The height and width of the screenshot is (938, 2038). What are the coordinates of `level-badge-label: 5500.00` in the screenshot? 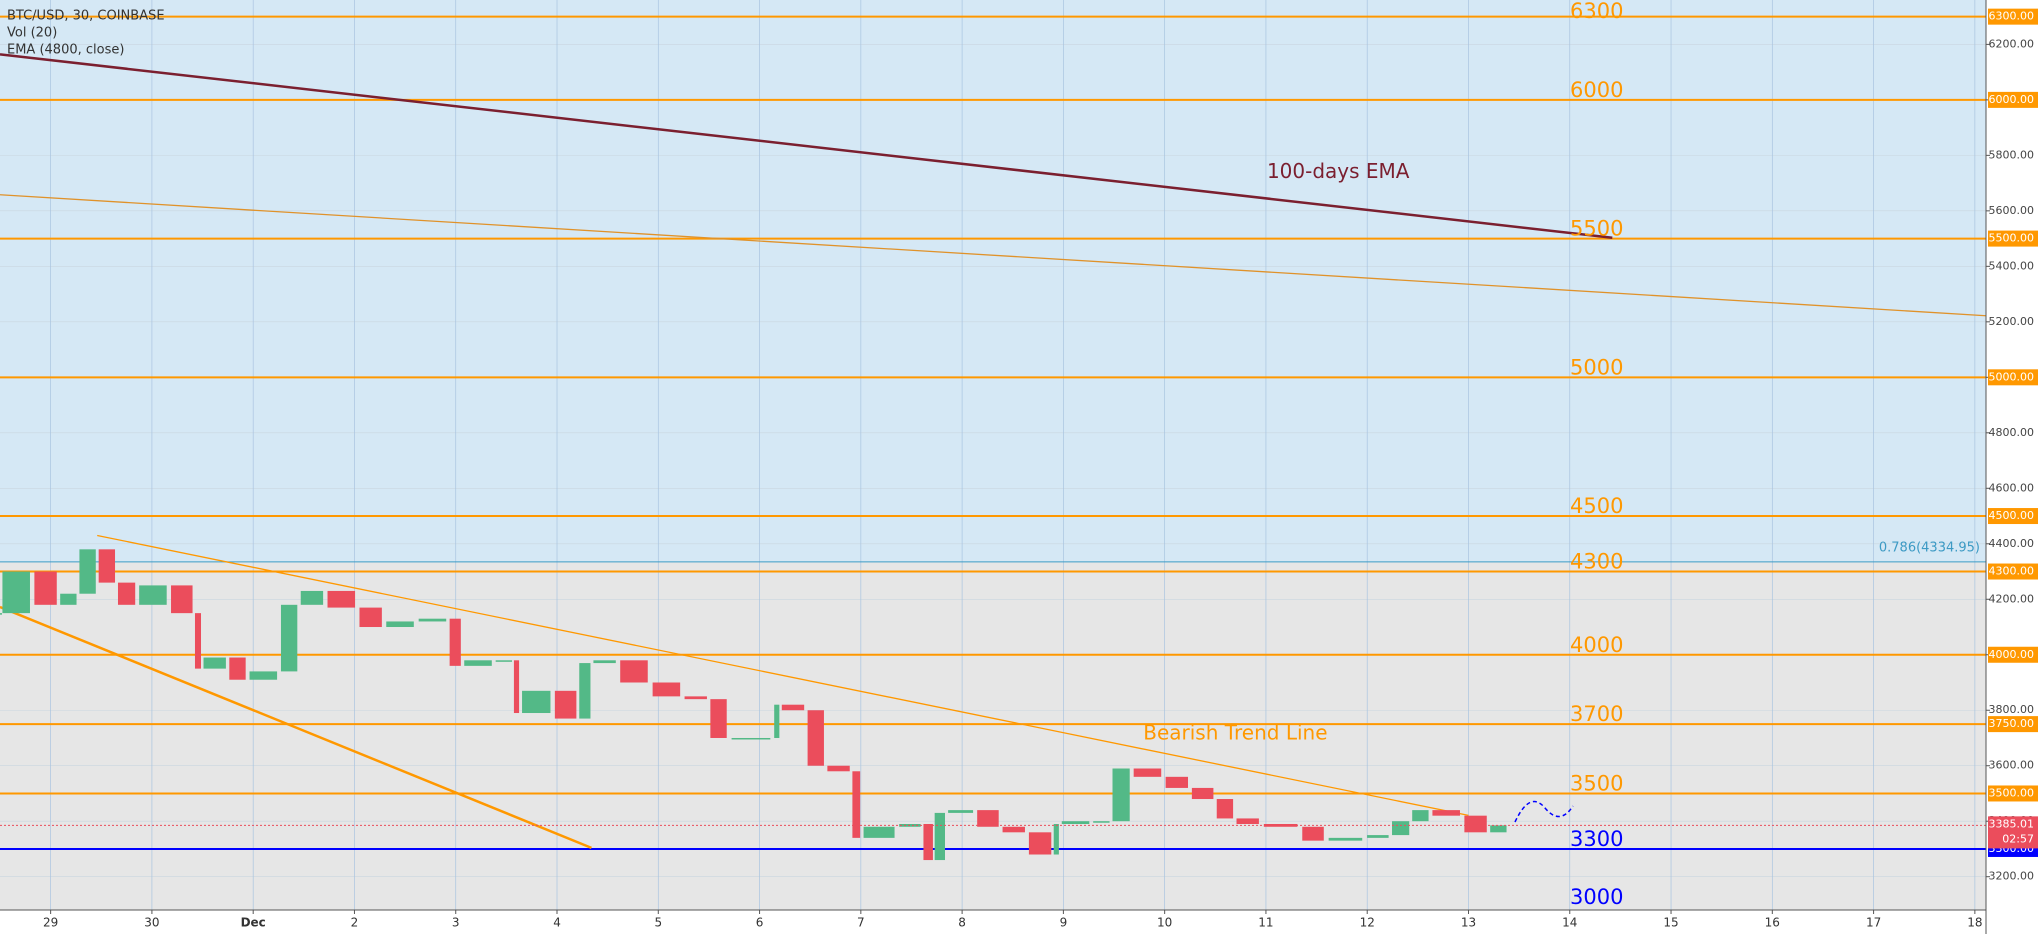 It's located at (2012, 238).